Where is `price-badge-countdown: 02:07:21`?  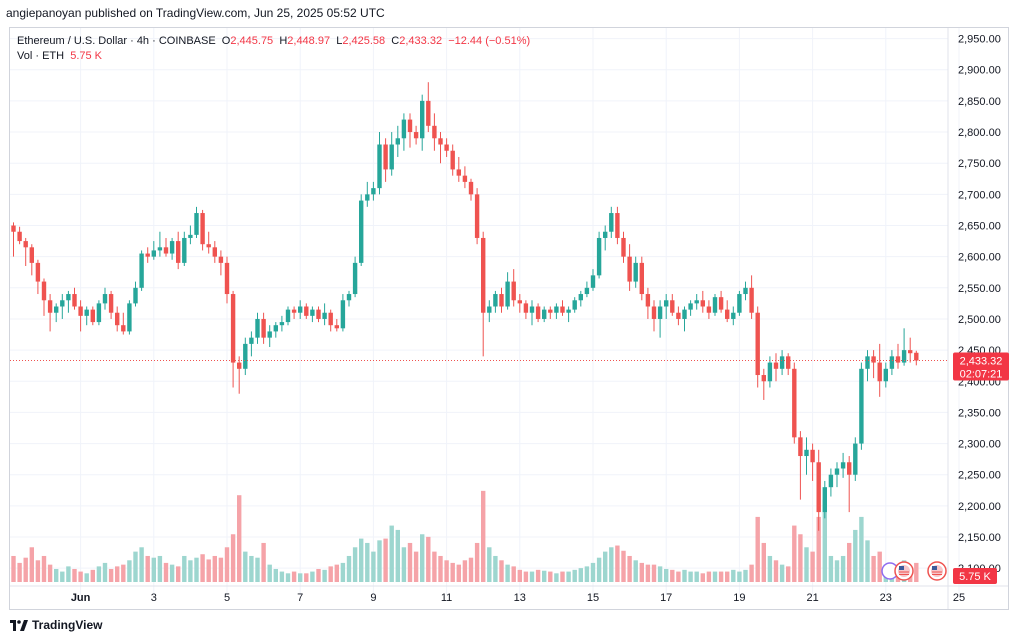 price-badge-countdown: 02:07:21 is located at coordinates (981, 375).